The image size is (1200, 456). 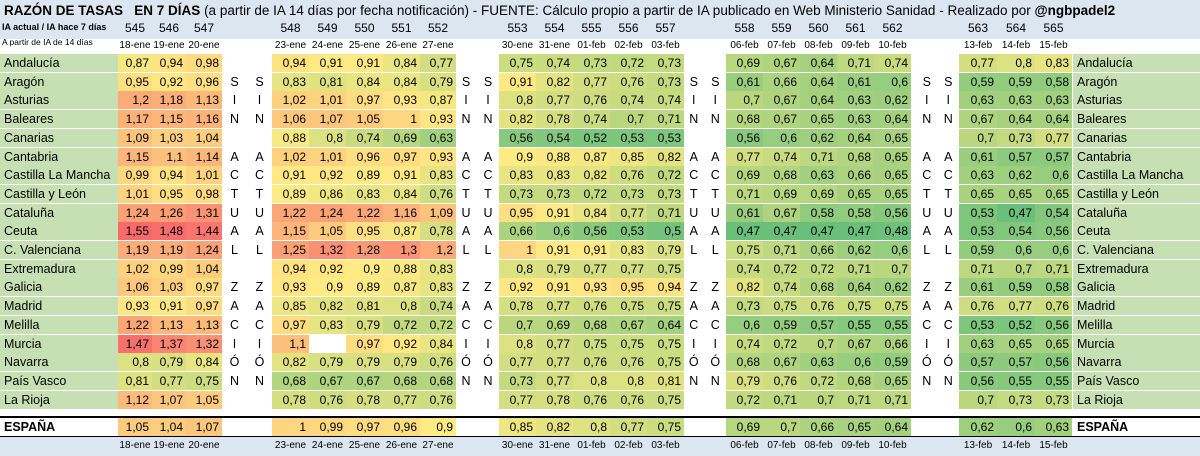 What do you see at coordinates (59, 212) in the screenshot?
I see `row-label: Cataluña` at bounding box center [59, 212].